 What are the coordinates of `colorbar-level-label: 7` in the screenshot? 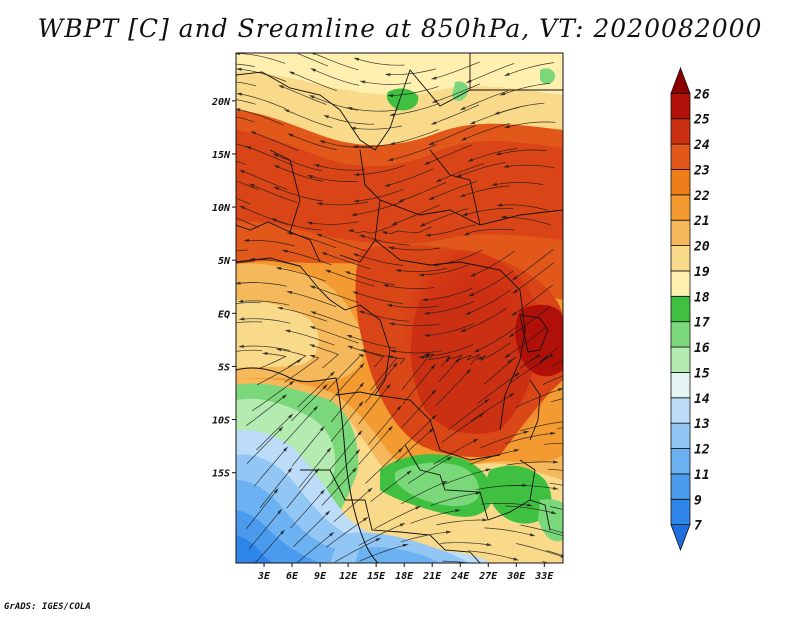 It's located at (698, 526).